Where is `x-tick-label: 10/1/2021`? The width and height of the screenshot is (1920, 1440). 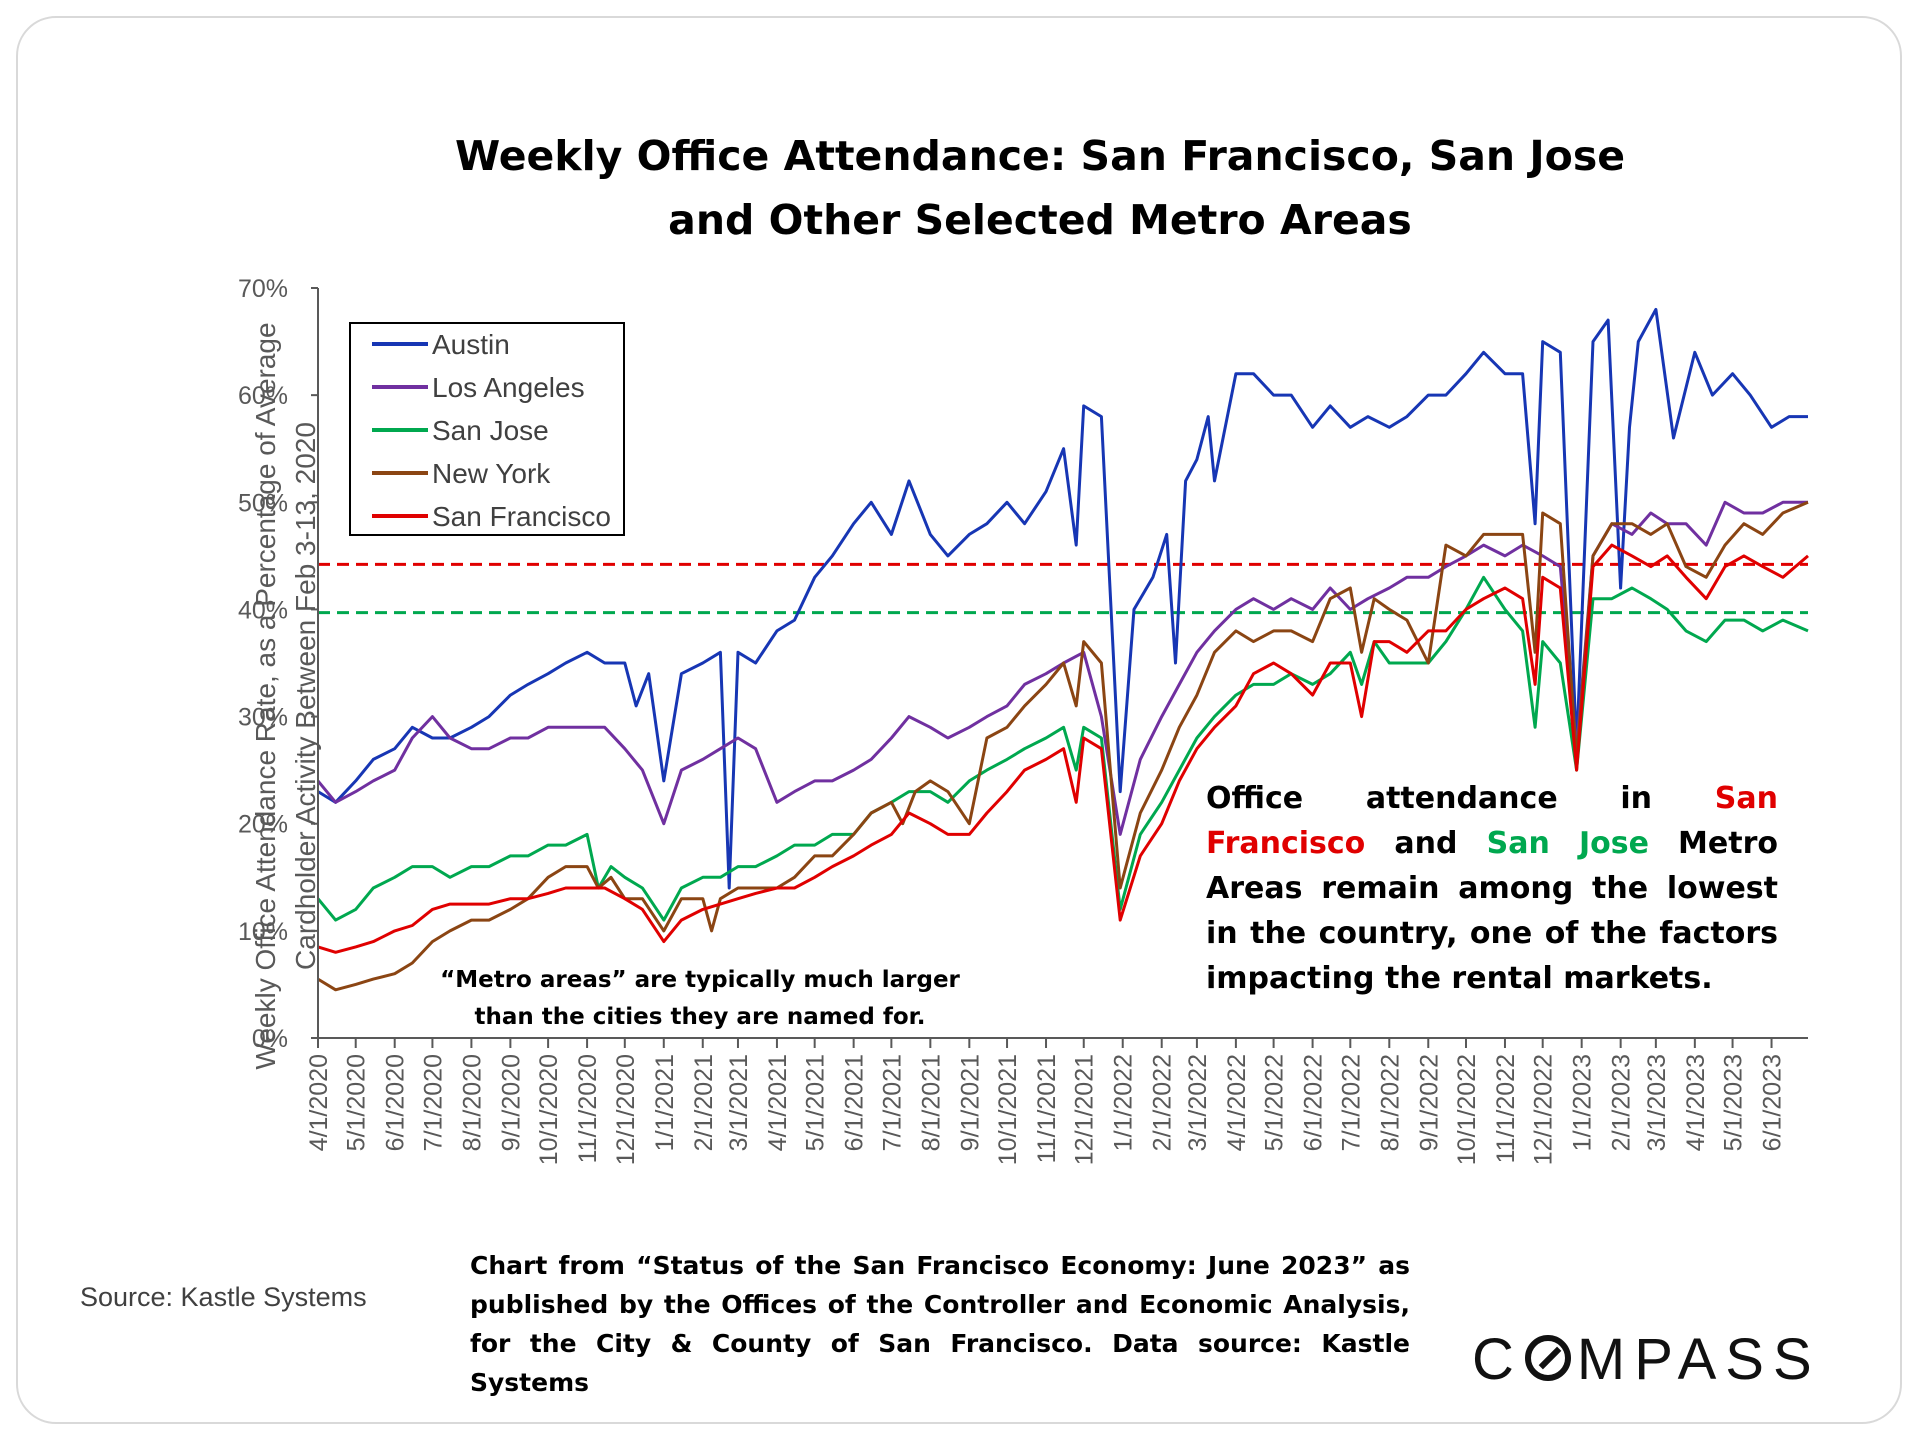 x-tick-label: 10/1/2021 is located at coordinates (1008, 1109).